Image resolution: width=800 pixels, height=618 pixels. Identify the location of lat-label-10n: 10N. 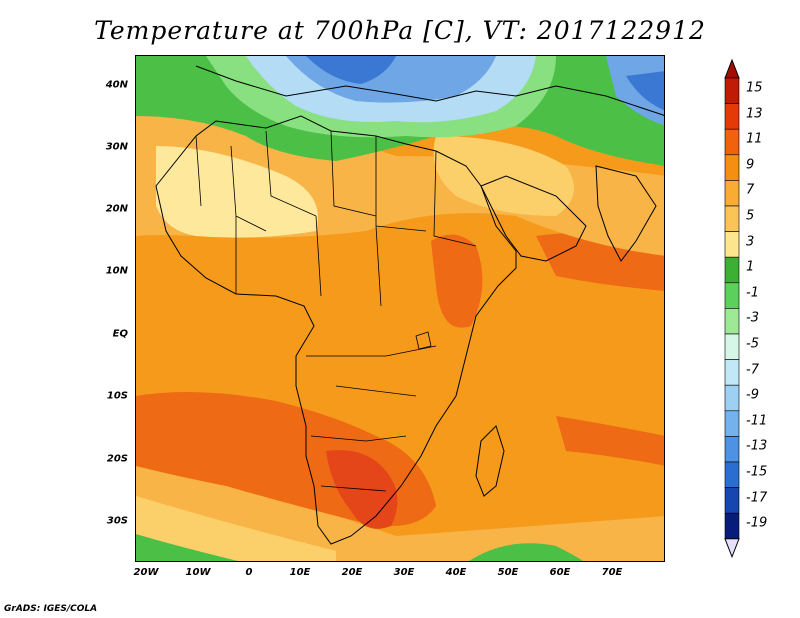
(116, 271).